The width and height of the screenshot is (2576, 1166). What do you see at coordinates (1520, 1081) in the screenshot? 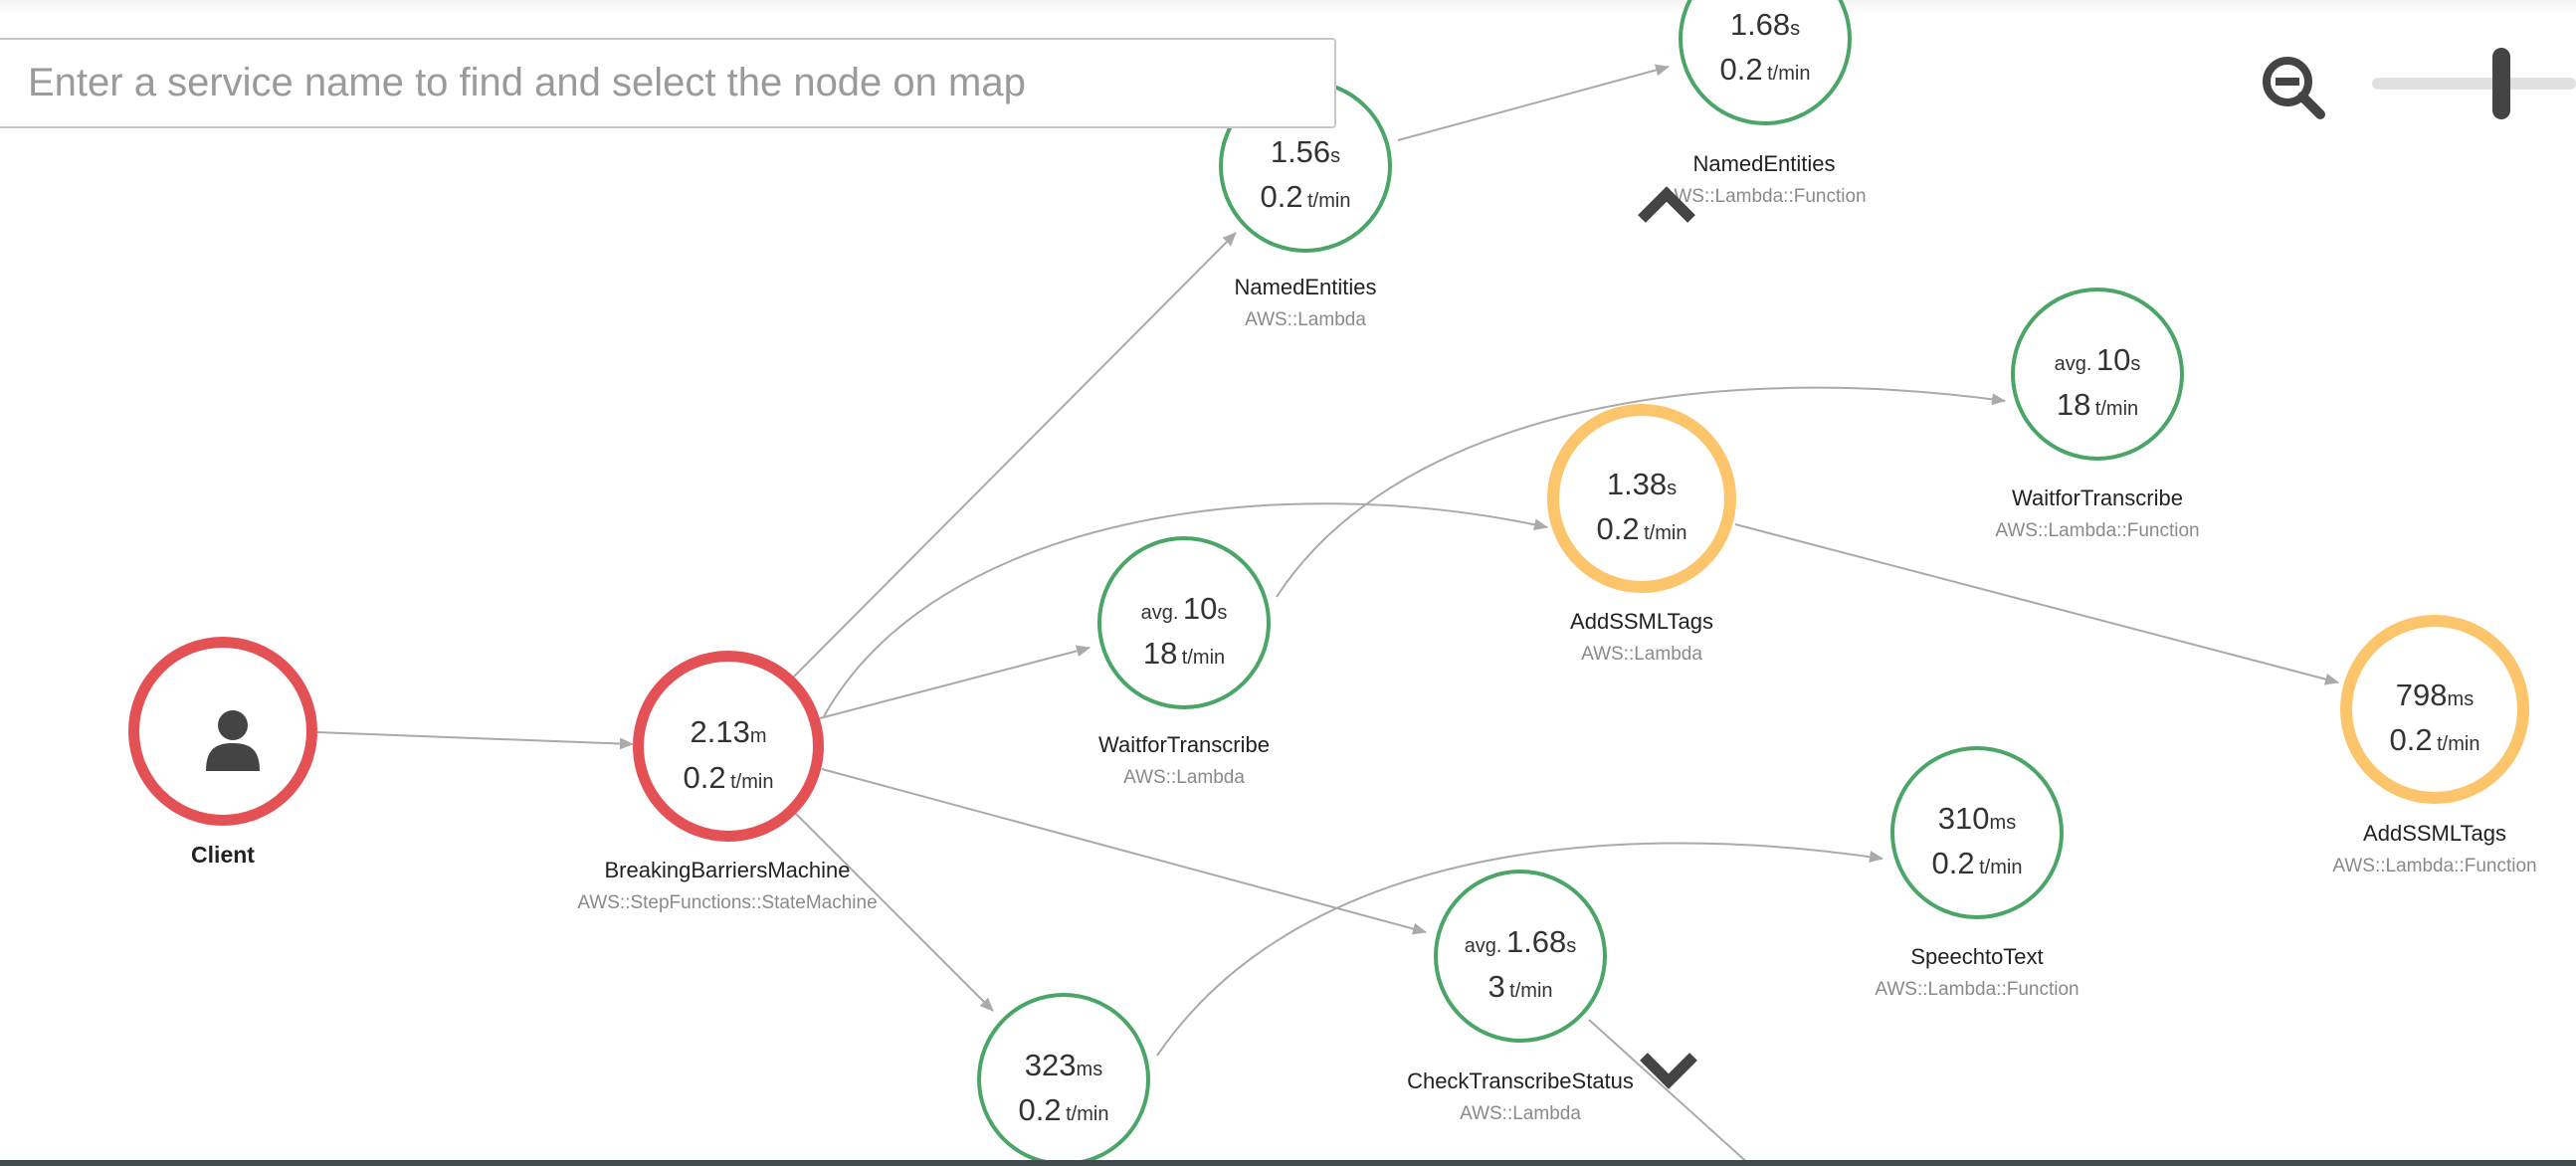
I see `node-name: CheckTranscribeStatus` at bounding box center [1520, 1081].